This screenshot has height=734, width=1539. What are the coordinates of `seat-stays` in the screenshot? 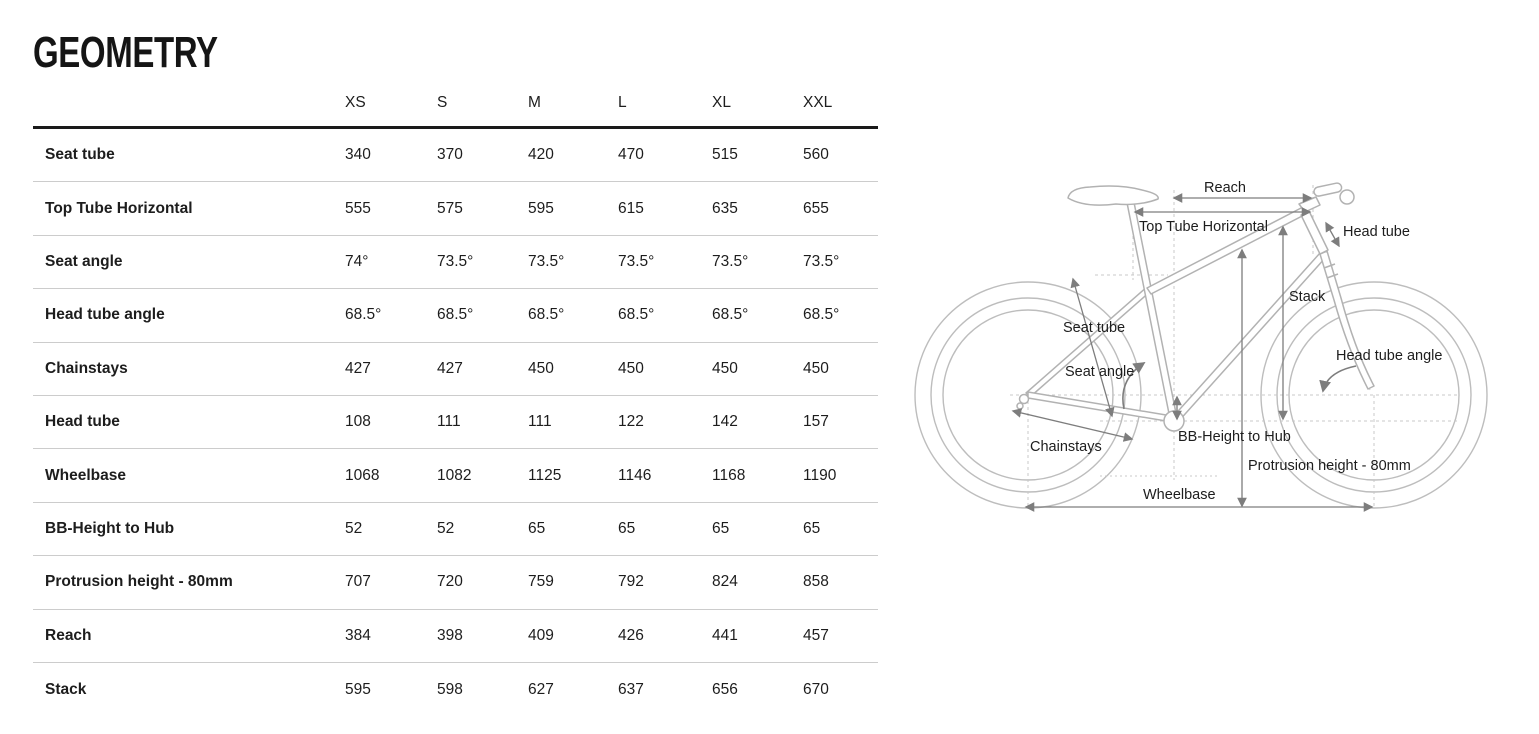 It's located at (1089, 341).